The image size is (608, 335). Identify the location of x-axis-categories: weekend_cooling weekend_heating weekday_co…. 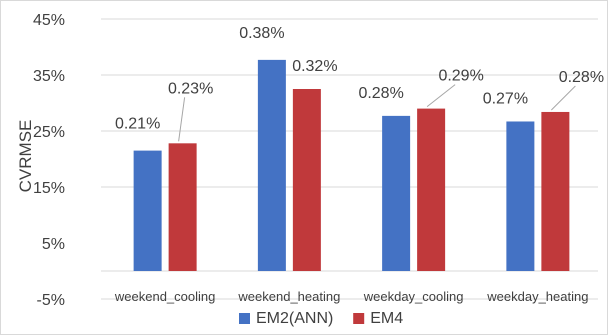
(351, 296).